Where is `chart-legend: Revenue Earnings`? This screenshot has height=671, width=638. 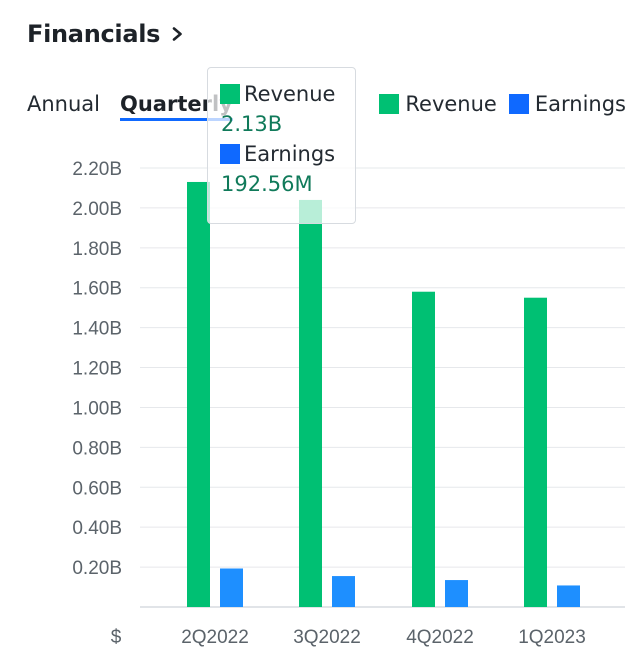 chart-legend: Revenue Earnings is located at coordinates (496, 104).